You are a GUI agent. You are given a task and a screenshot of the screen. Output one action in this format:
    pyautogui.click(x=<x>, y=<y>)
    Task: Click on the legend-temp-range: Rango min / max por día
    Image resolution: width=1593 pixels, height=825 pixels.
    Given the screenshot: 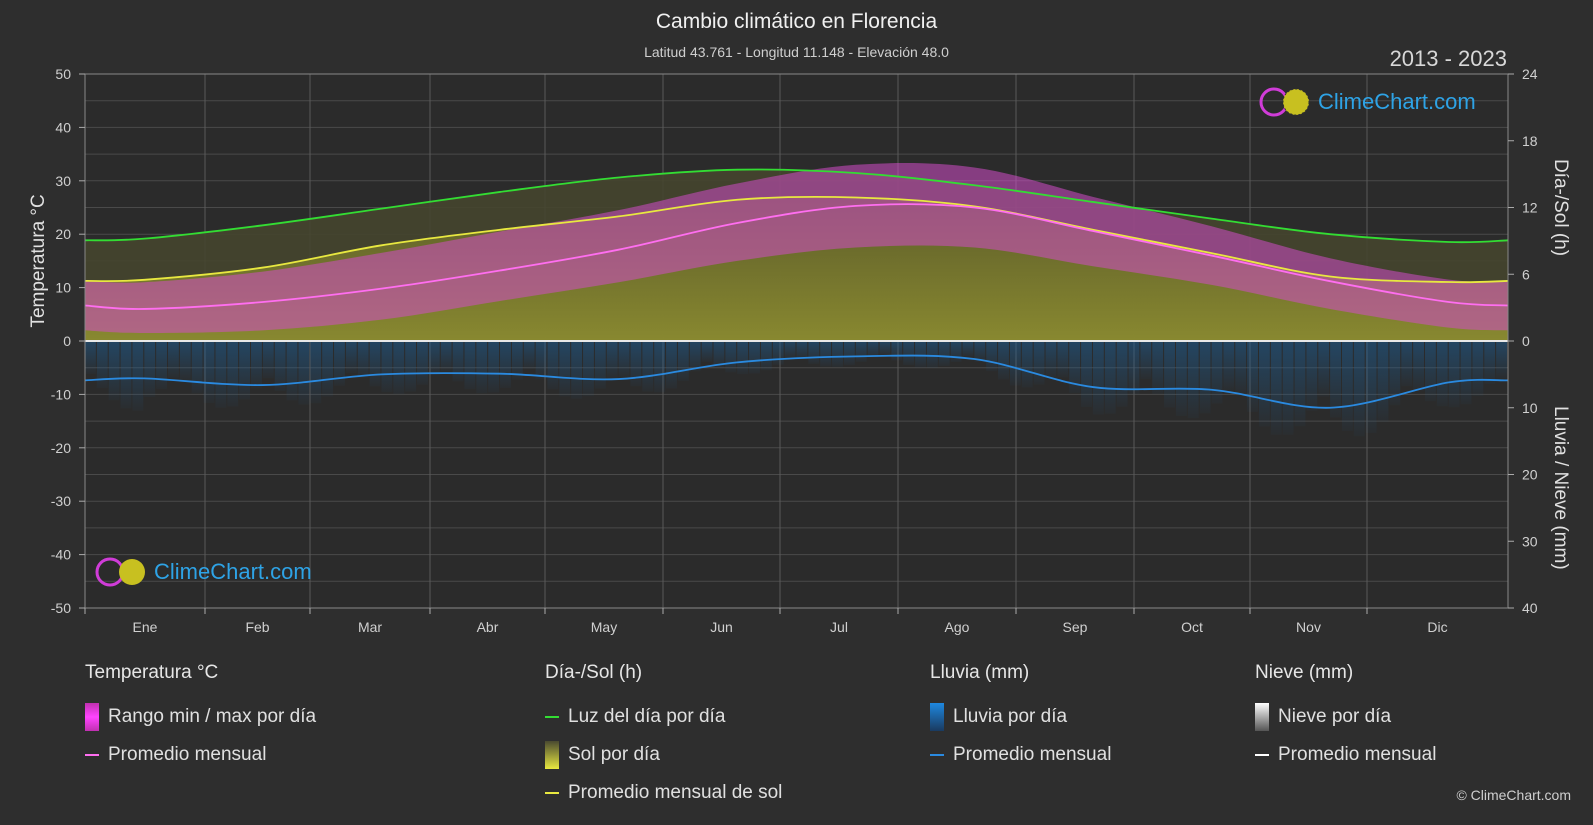 What is the action you would take?
    pyautogui.click(x=200, y=717)
    